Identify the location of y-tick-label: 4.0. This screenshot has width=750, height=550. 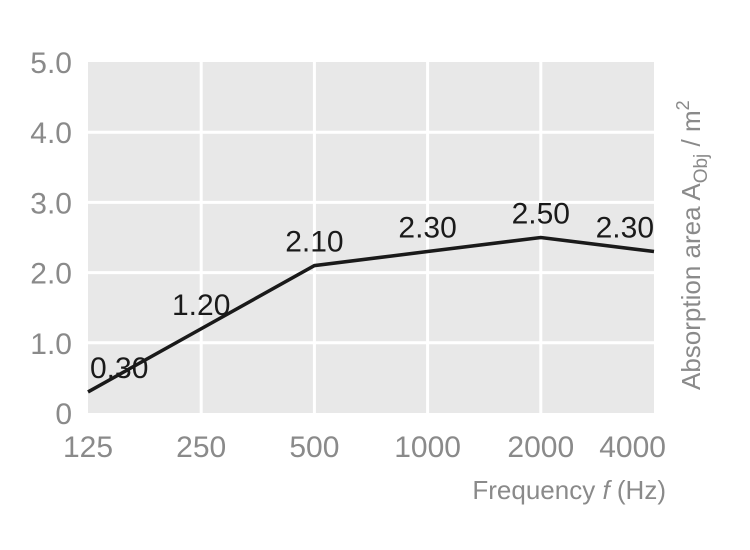
(51, 133).